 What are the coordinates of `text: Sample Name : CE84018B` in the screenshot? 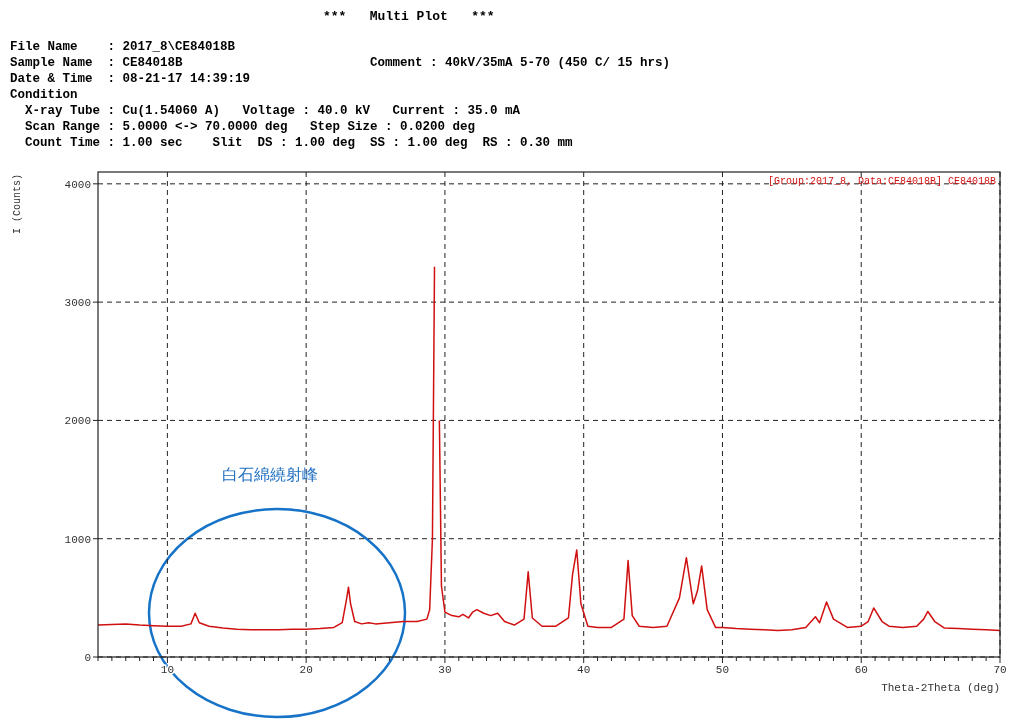 It's located at (97, 63).